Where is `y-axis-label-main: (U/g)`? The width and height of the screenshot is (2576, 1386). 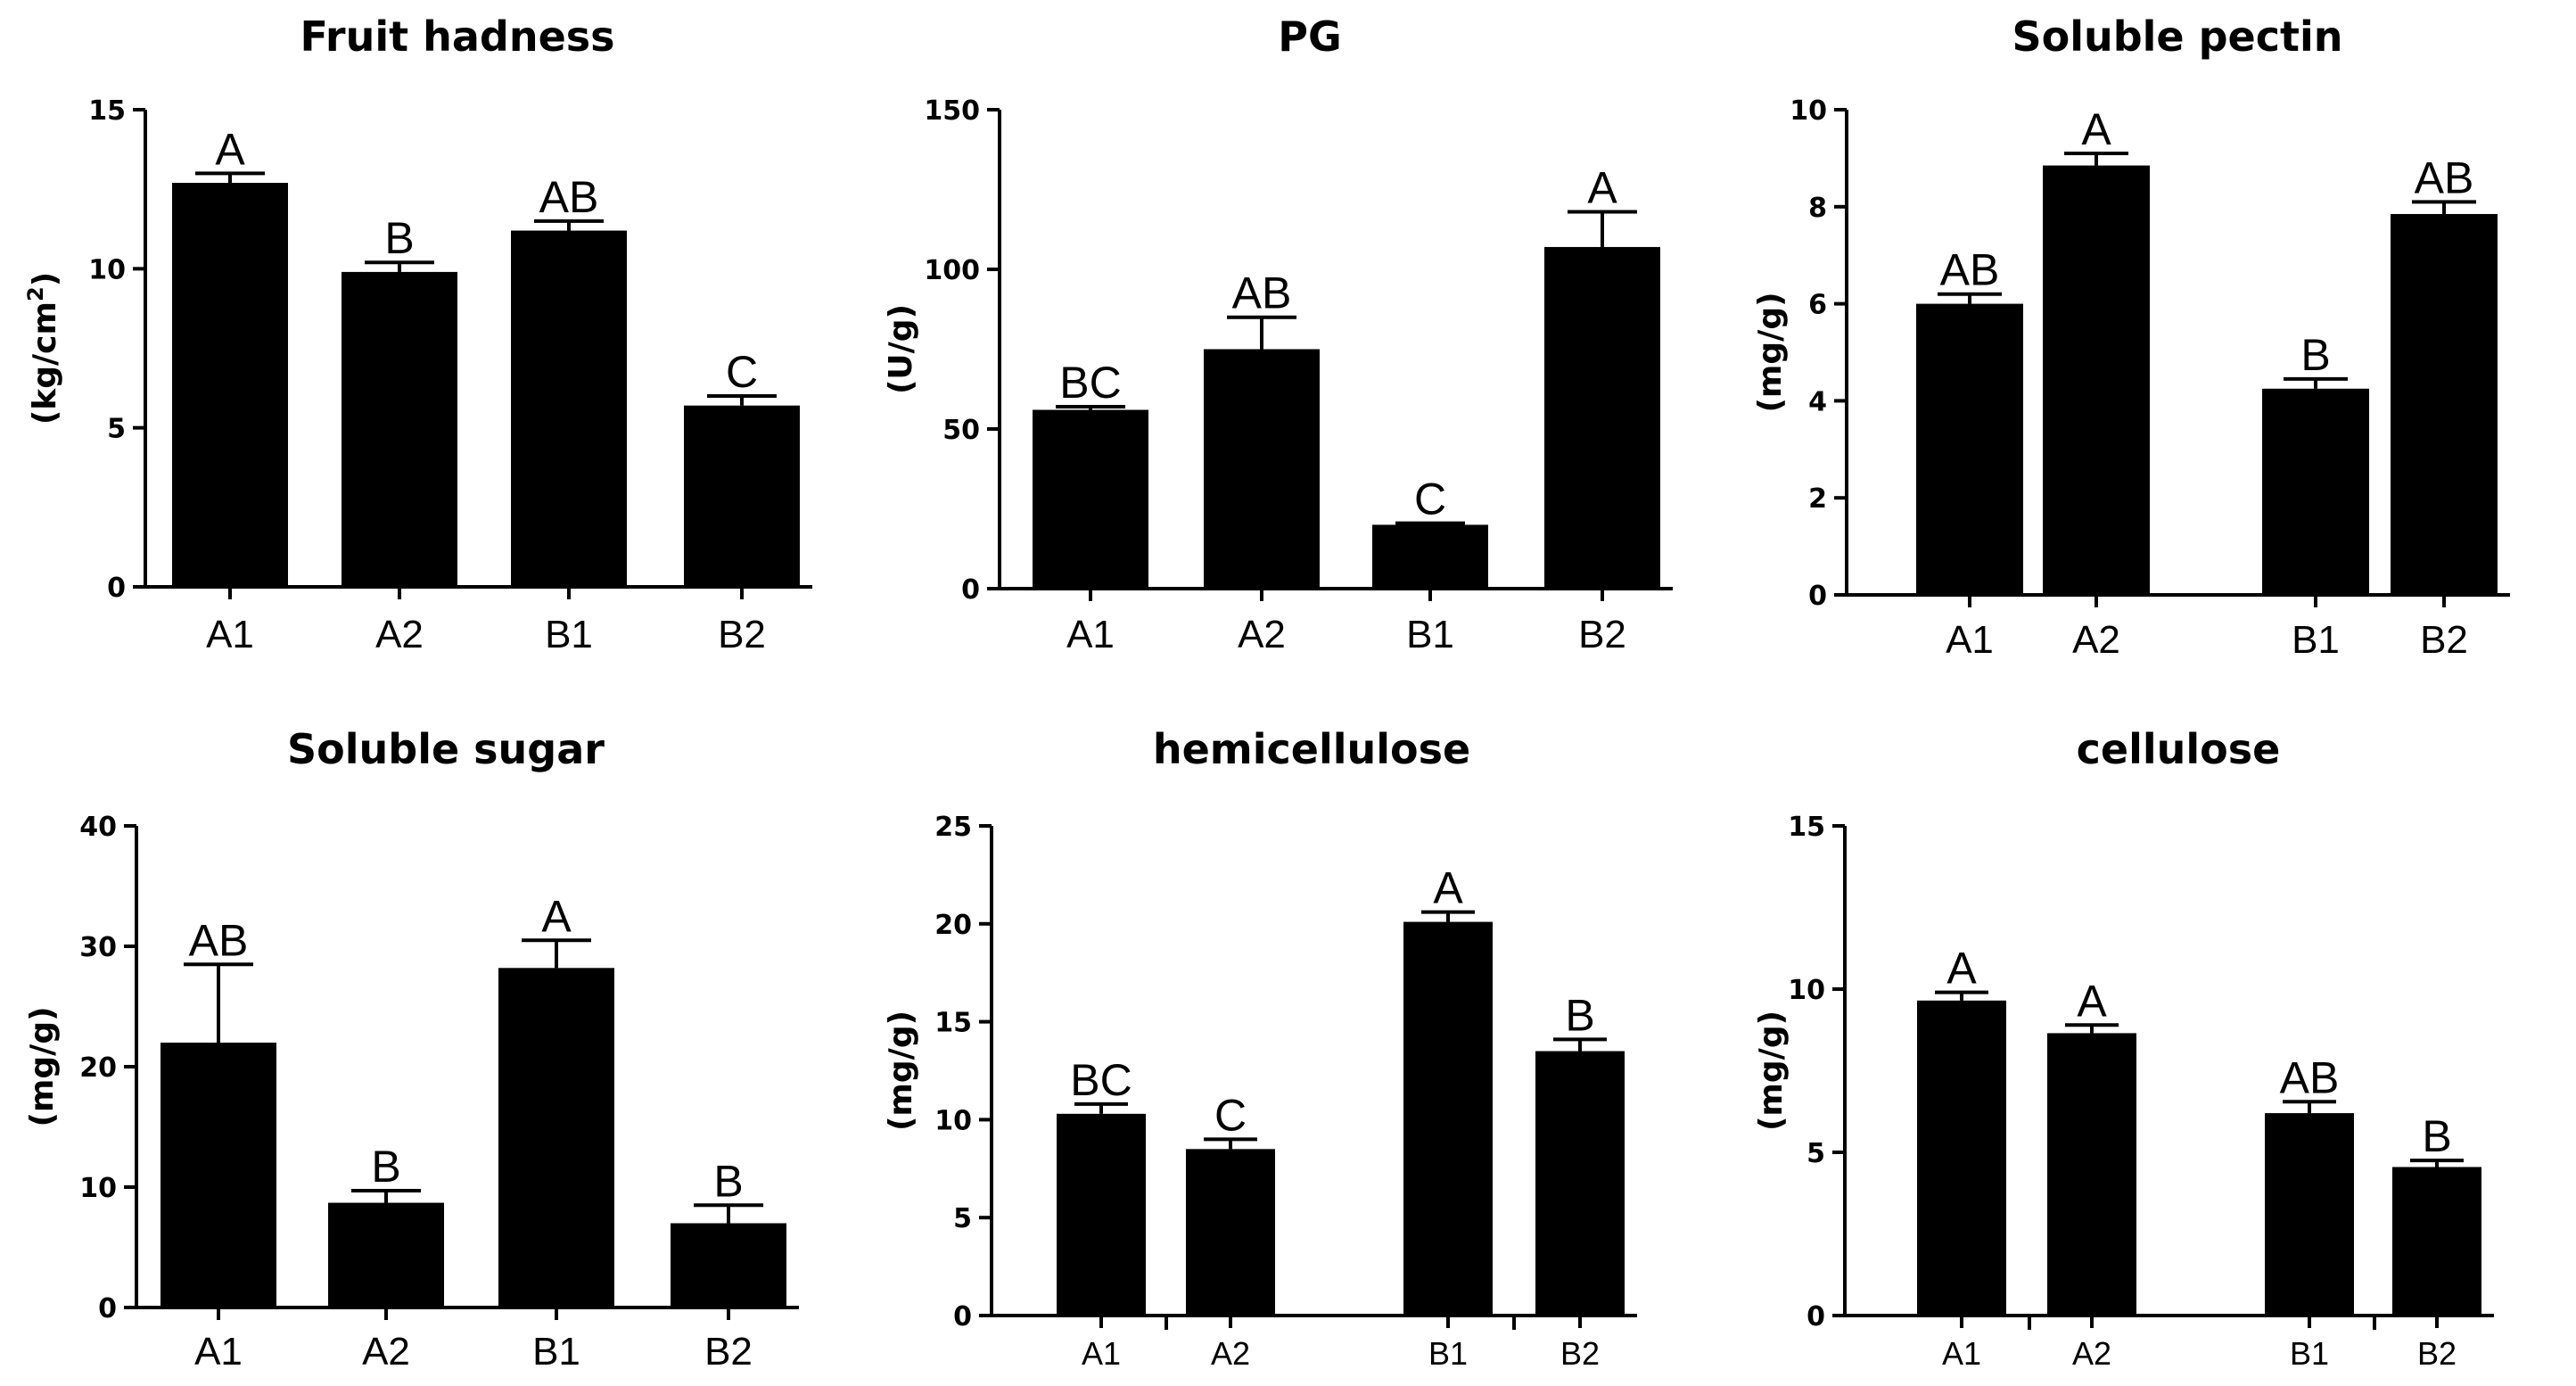 y-axis-label-main: (U/g) is located at coordinates (901, 349).